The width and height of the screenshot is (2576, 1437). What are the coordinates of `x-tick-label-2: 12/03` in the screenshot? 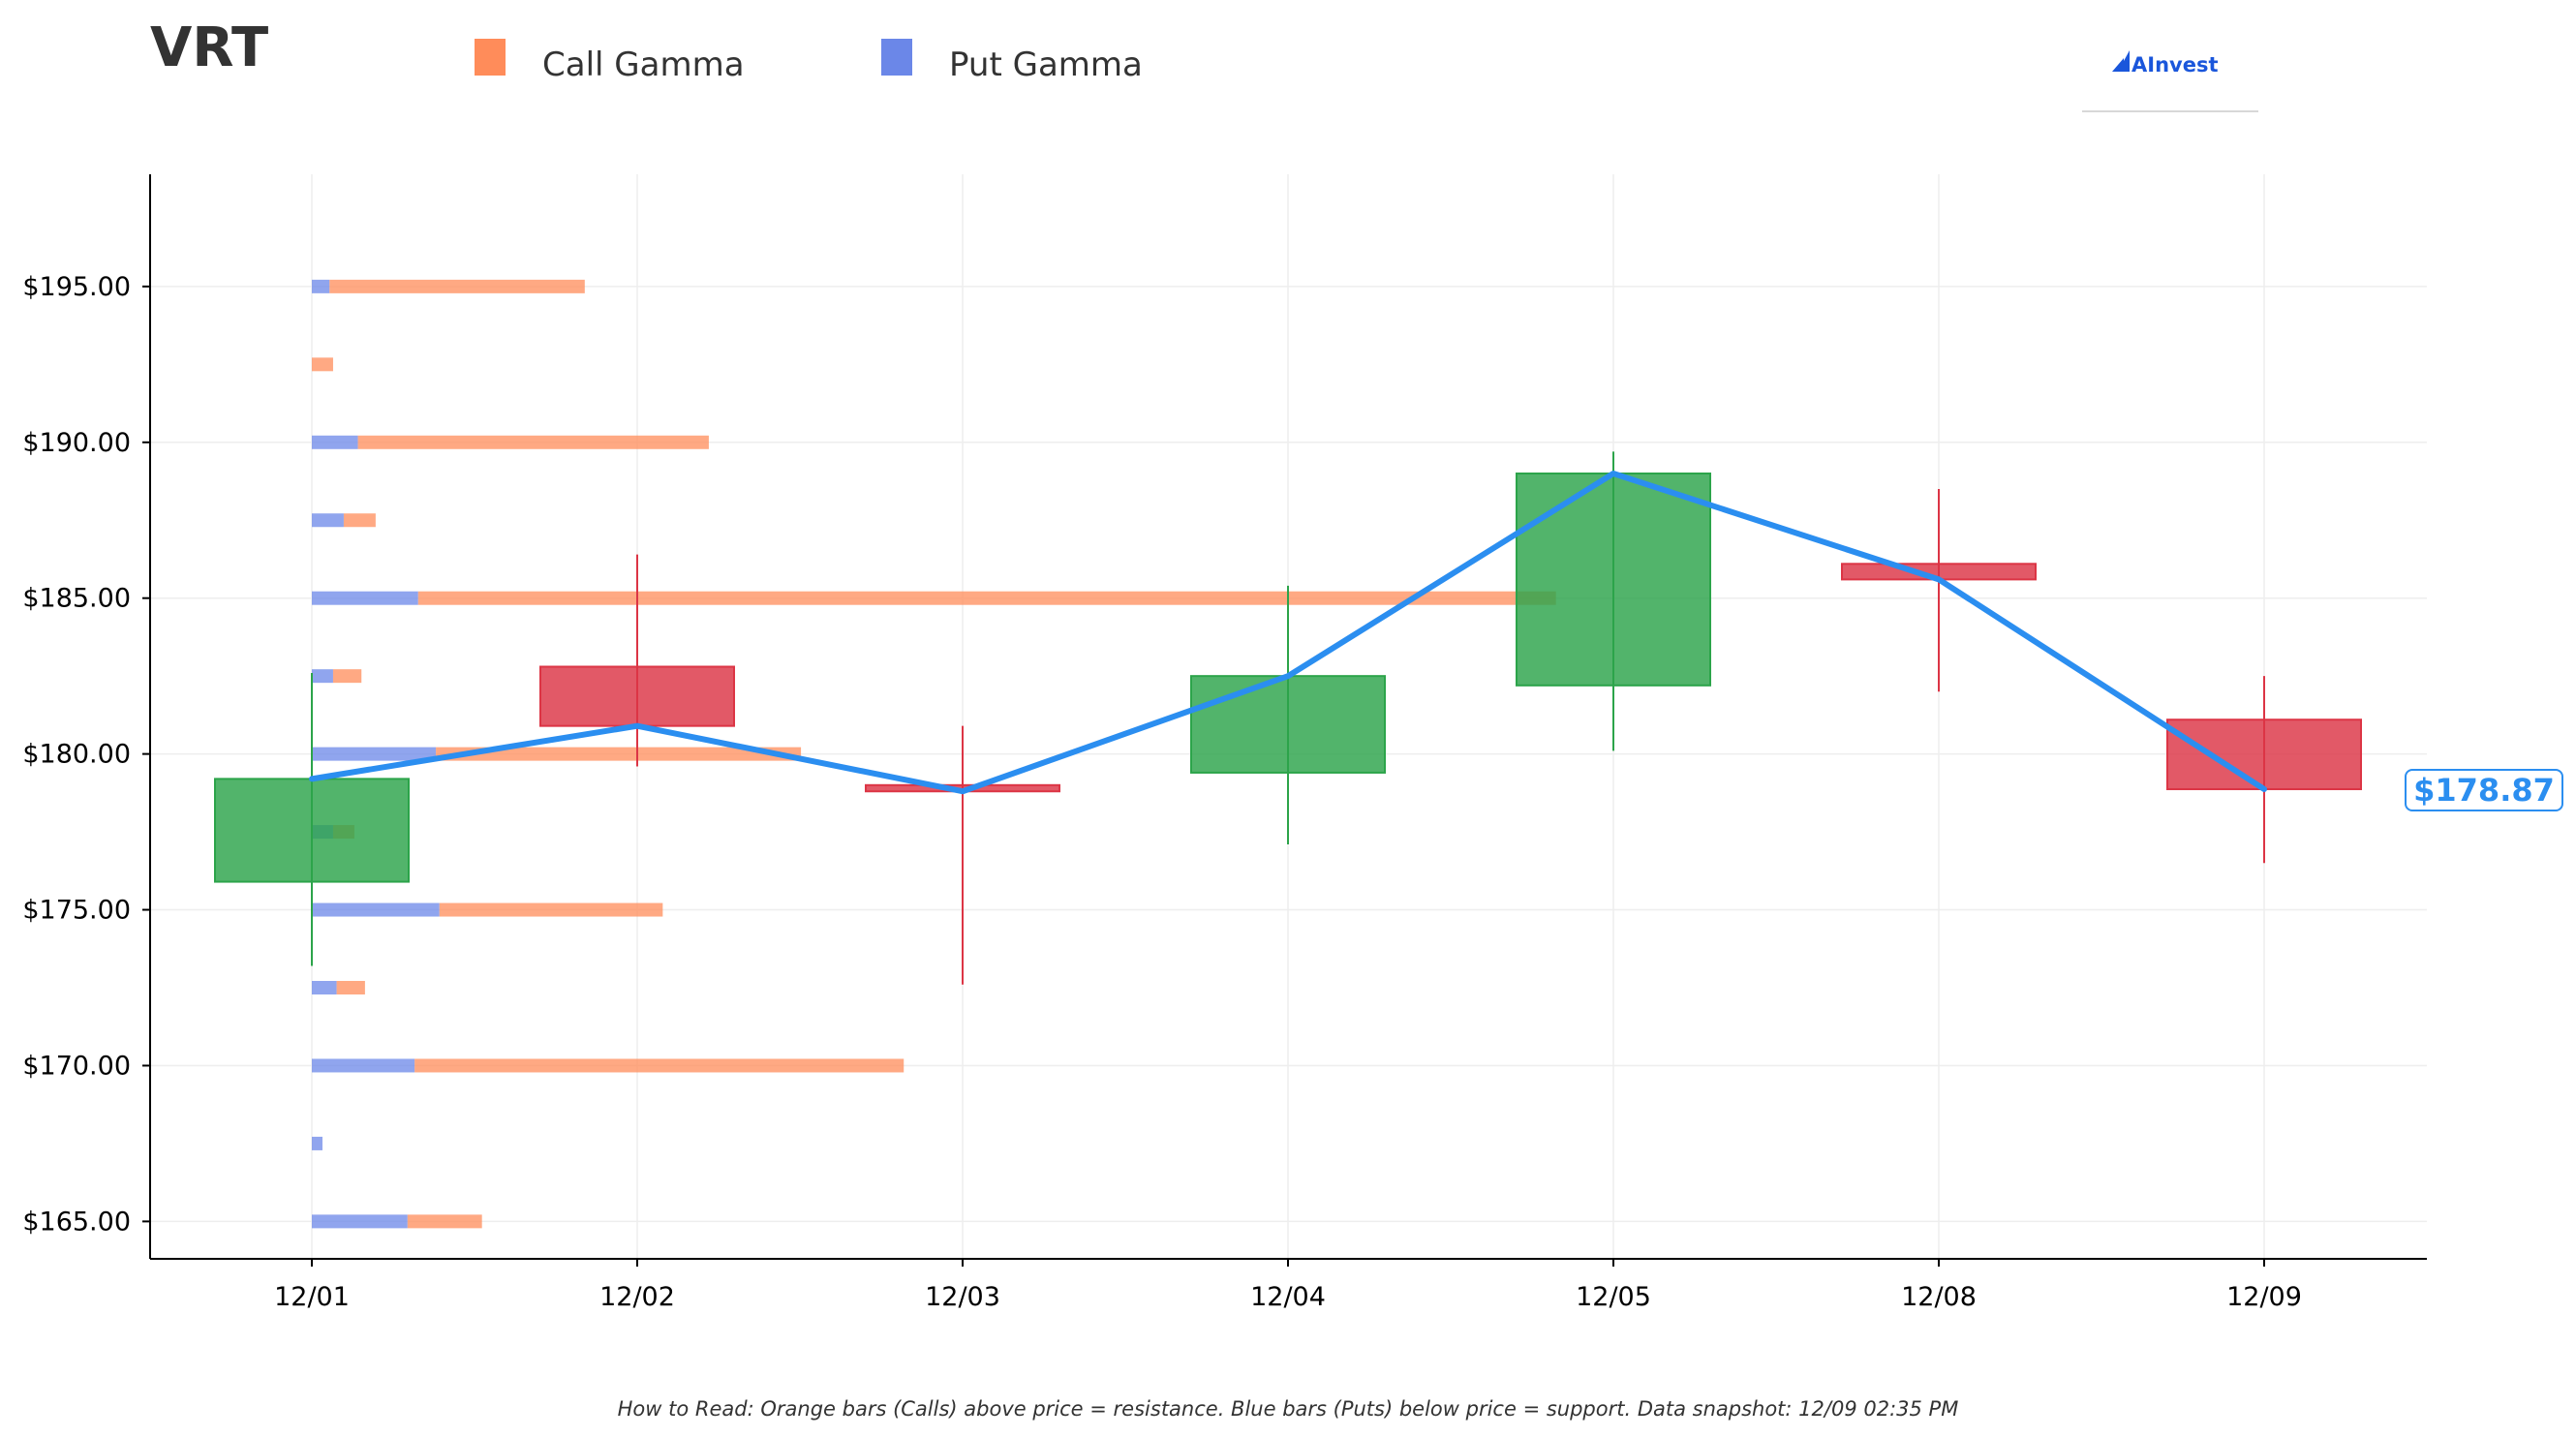 It's located at (962, 1297).